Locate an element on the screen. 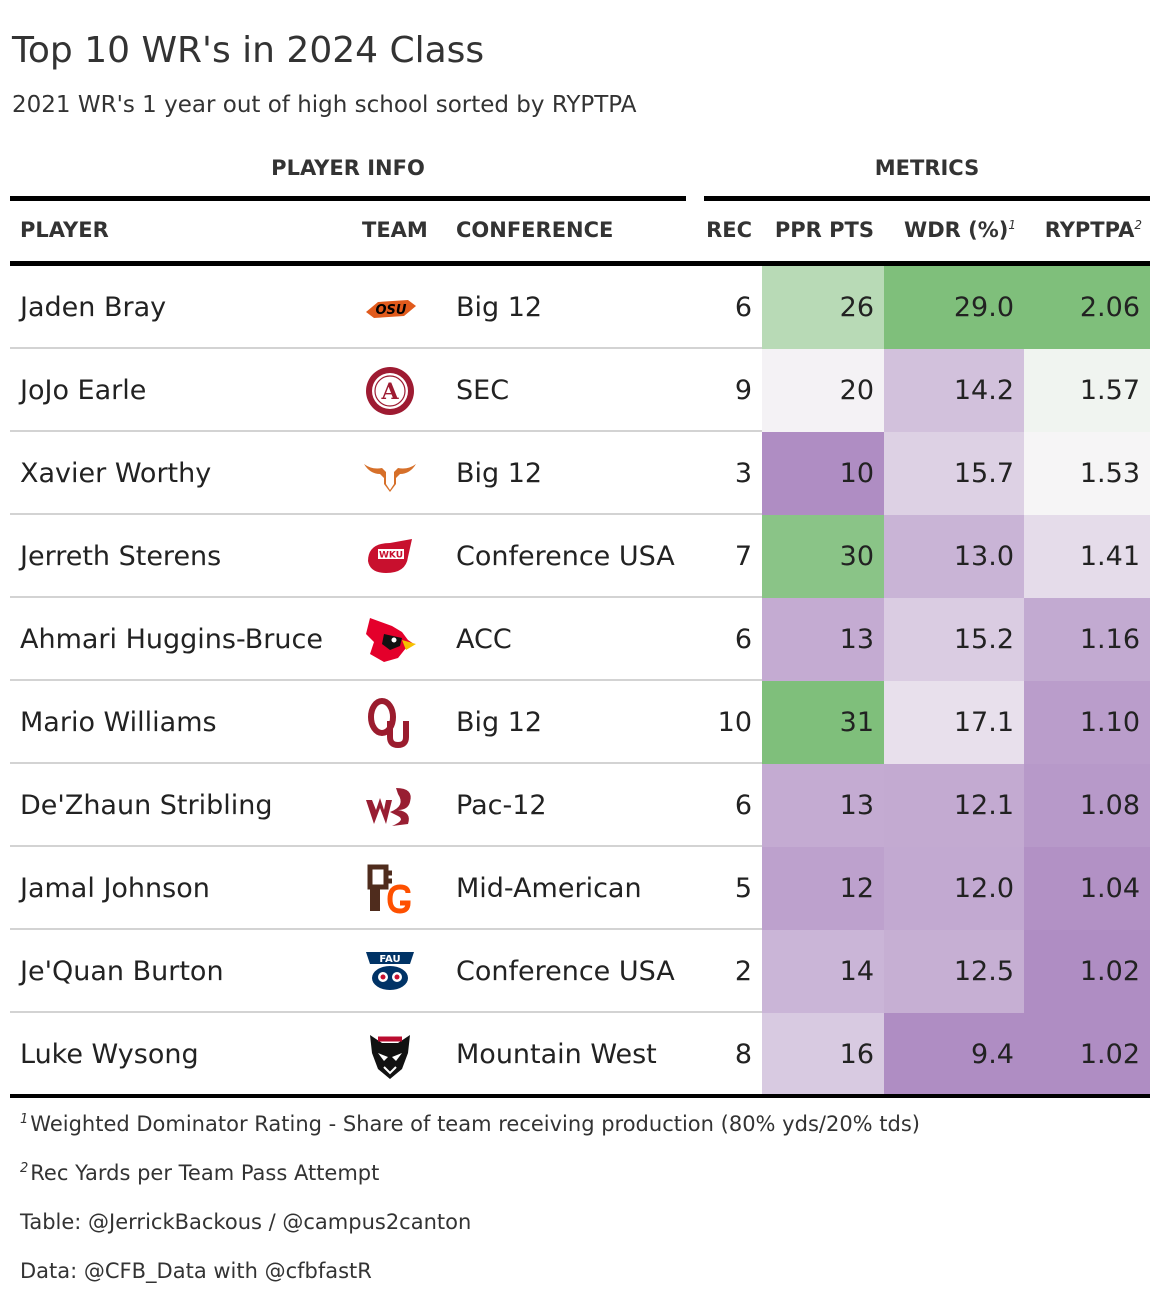  cell-conference: Mountain West is located at coordinates (556, 1054).